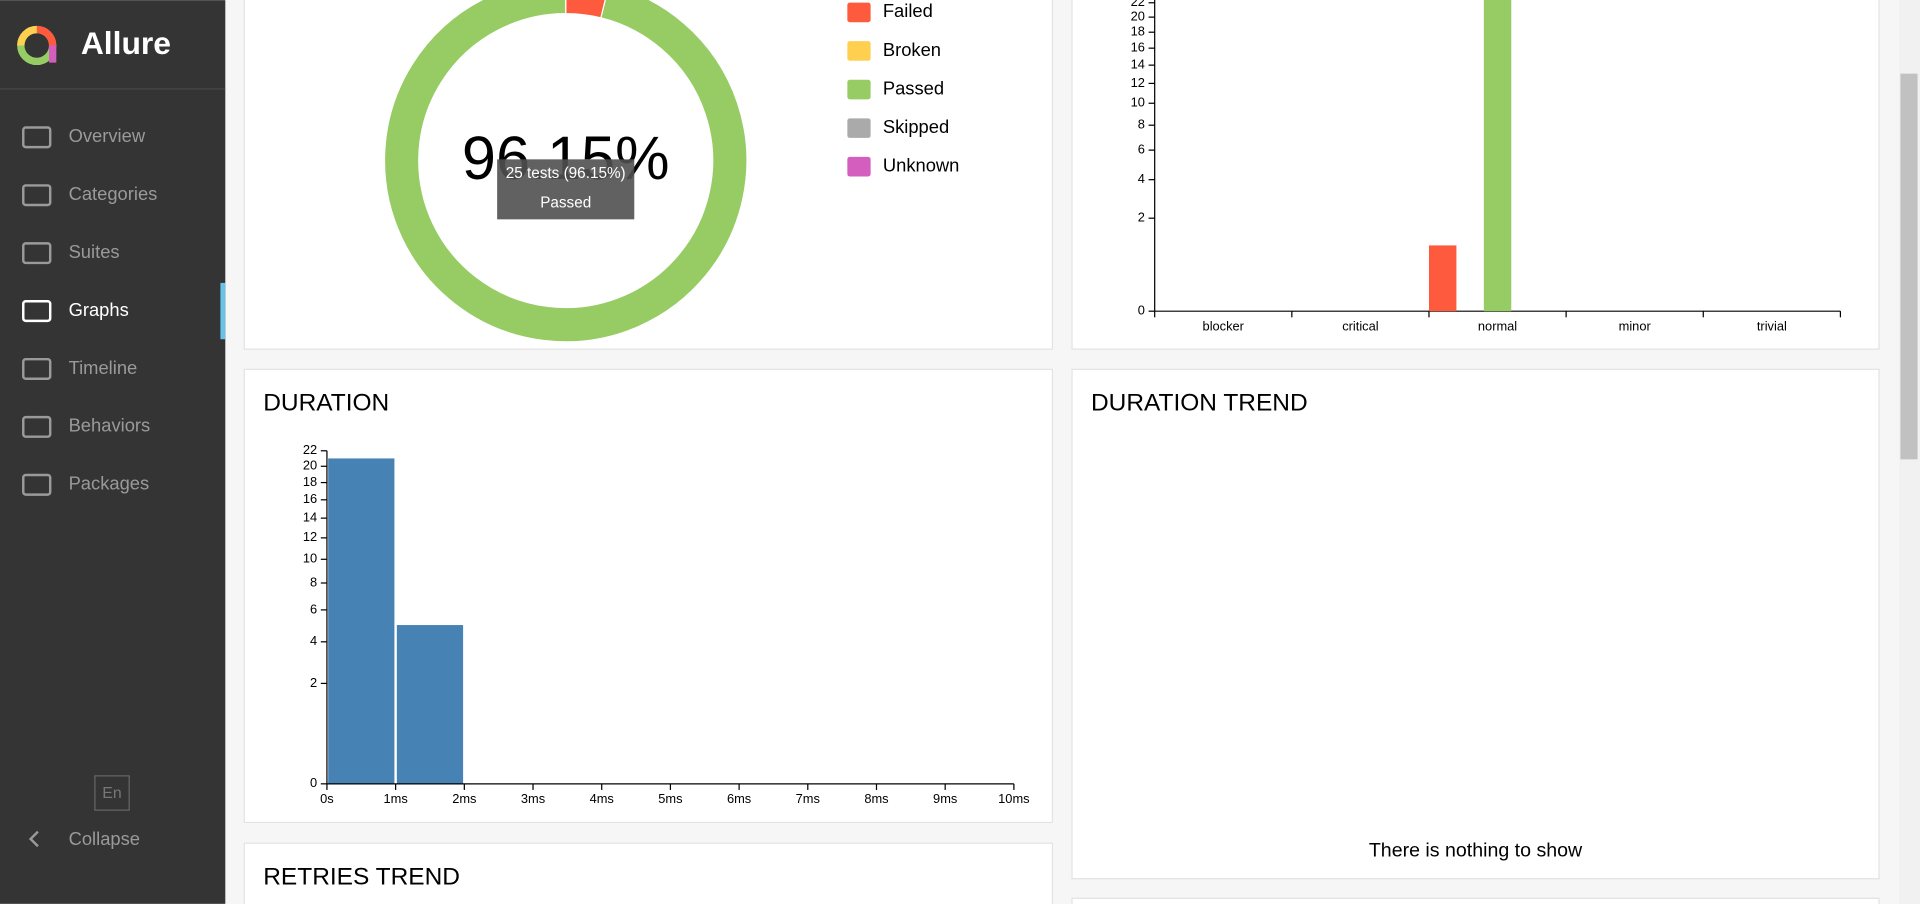 Image resolution: width=1920 pixels, height=904 pixels. What do you see at coordinates (1476, 850) in the screenshot?
I see `empty-message: There is nothing to show` at bounding box center [1476, 850].